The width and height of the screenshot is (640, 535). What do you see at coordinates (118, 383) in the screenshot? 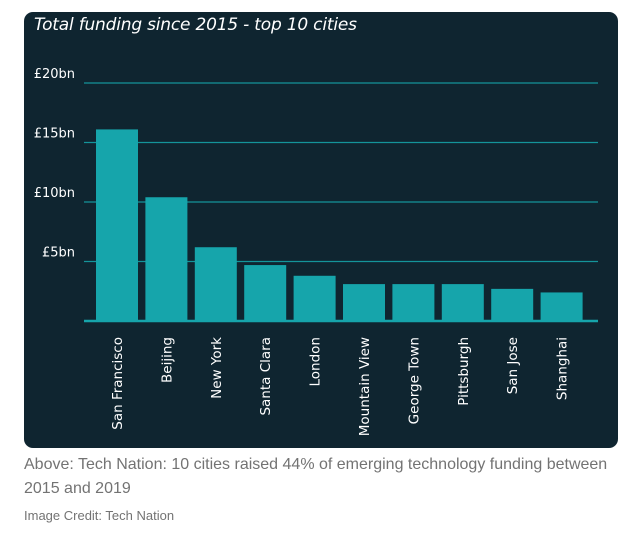
I see `x-tick-label: San Francisco` at bounding box center [118, 383].